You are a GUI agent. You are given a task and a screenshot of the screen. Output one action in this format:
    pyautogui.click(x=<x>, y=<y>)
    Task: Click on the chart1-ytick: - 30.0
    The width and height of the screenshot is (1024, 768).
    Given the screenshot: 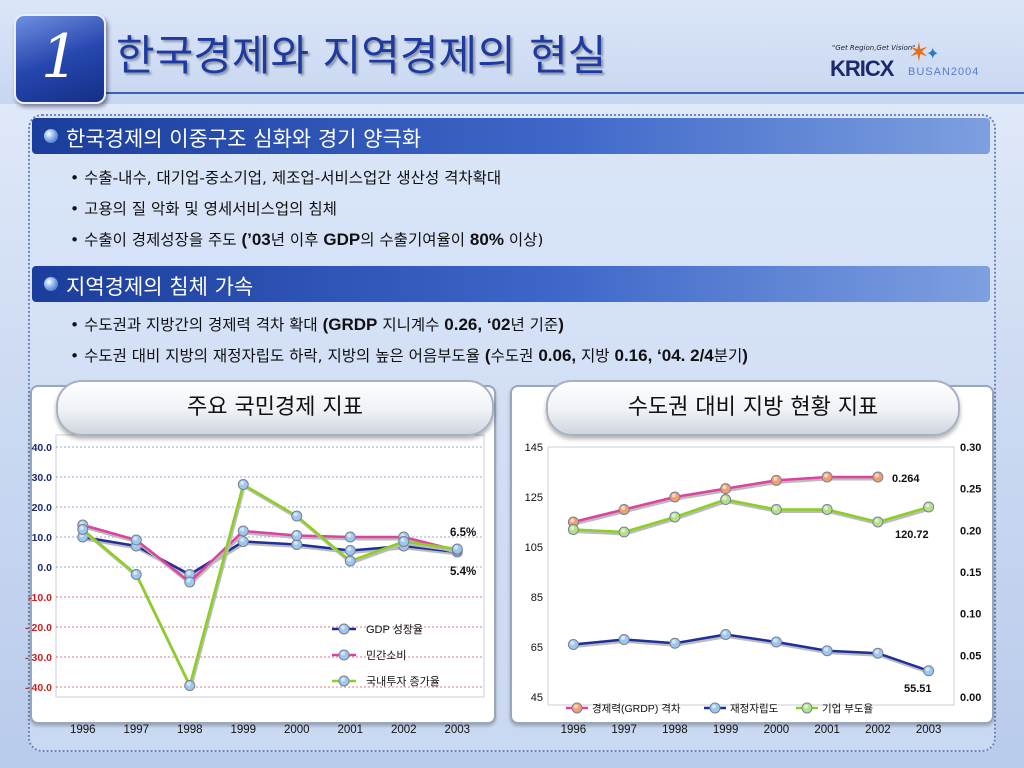 What is the action you would take?
    pyautogui.click(x=38, y=658)
    